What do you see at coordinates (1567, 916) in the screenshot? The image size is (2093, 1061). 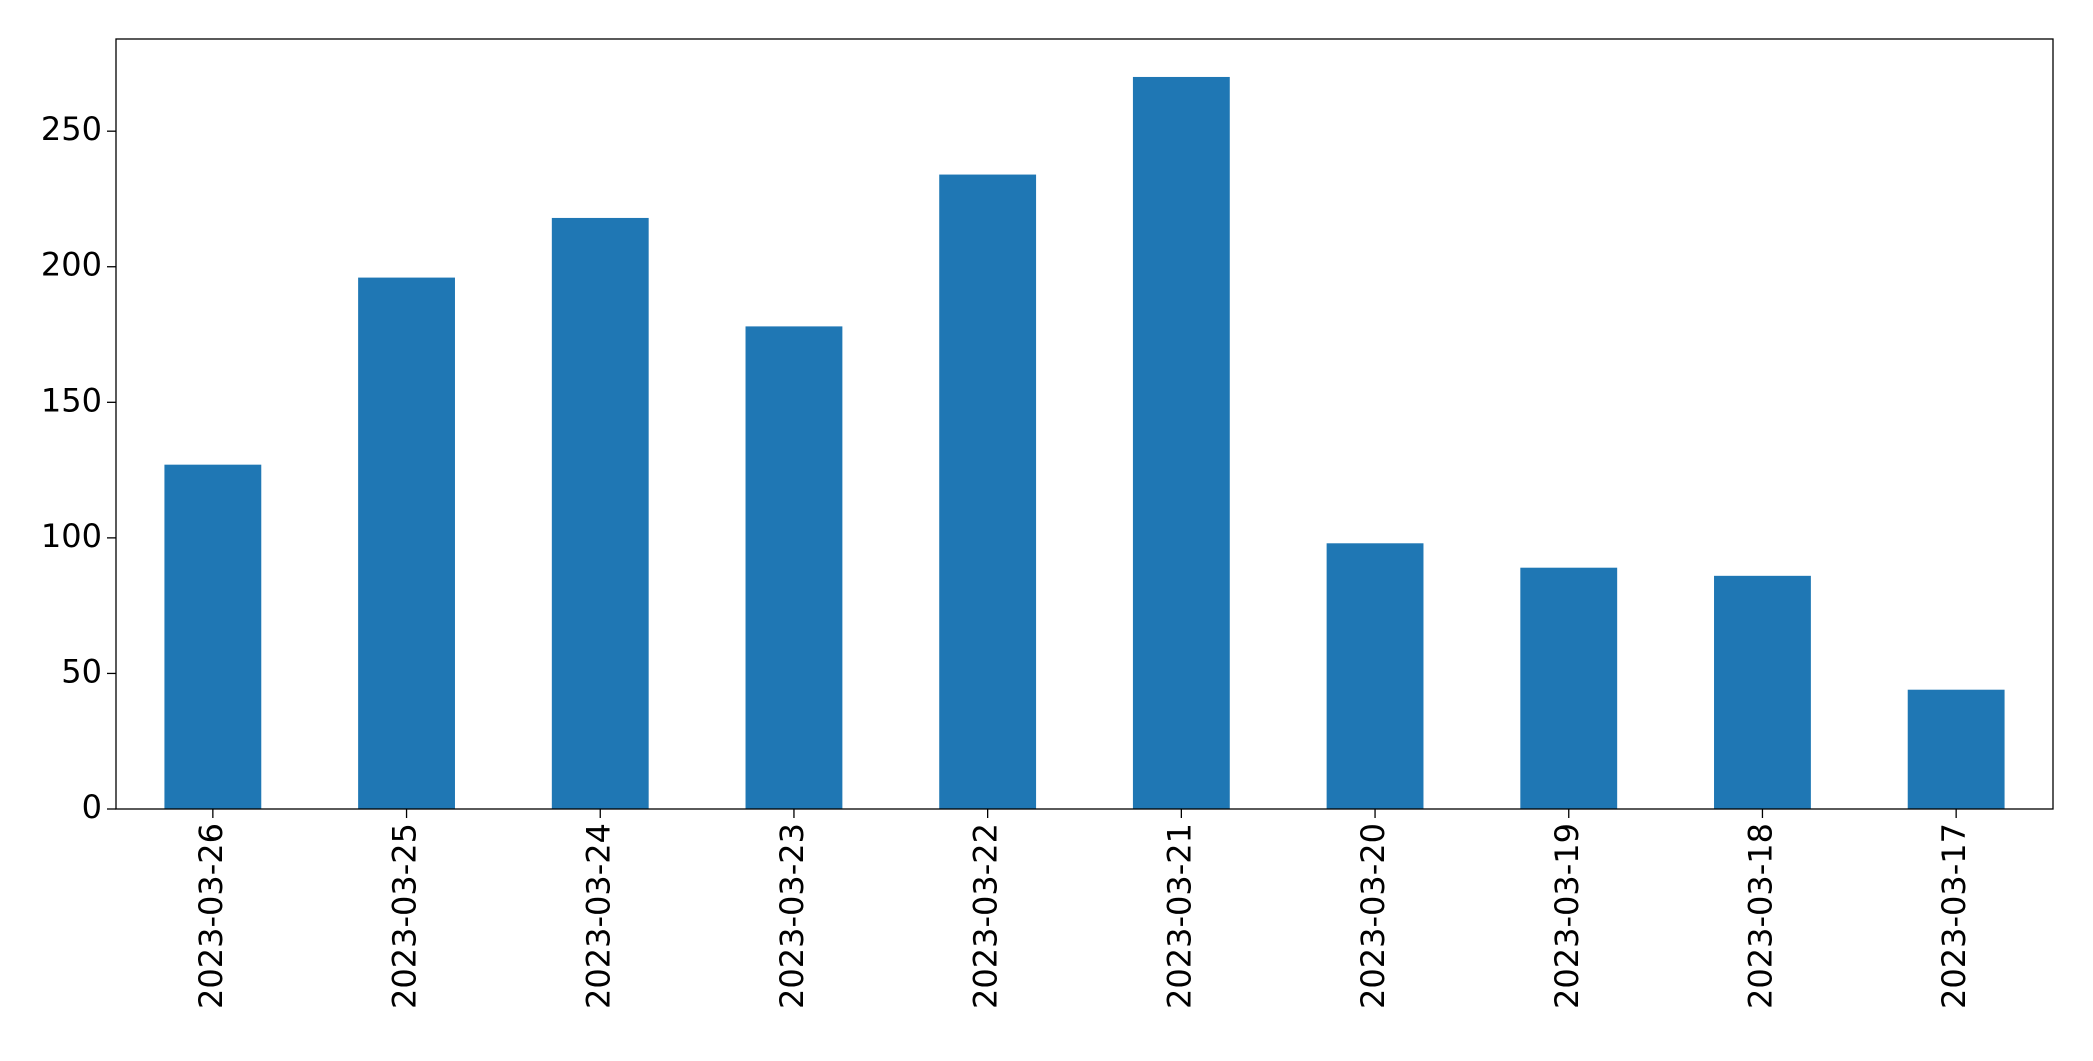 I see `x-tick-label: 2023-03-19` at bounding box center [1567, 916].